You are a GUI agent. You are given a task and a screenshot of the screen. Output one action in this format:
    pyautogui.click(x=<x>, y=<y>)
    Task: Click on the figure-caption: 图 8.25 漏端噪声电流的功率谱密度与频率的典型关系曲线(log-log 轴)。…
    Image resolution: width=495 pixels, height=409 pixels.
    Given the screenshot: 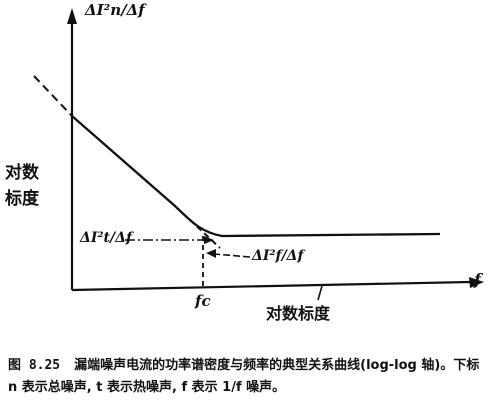 What is the action you would take?
    pyautogui.click(x=250, y=377)
    